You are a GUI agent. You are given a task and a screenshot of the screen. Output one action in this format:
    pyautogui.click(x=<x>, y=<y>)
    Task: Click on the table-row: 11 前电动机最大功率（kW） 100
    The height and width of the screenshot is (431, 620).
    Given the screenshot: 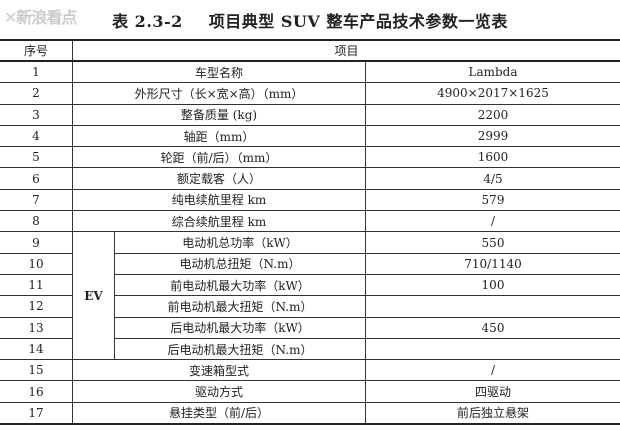 What is the action you would take?
    pyautogui.click(x=310, y=285)
    